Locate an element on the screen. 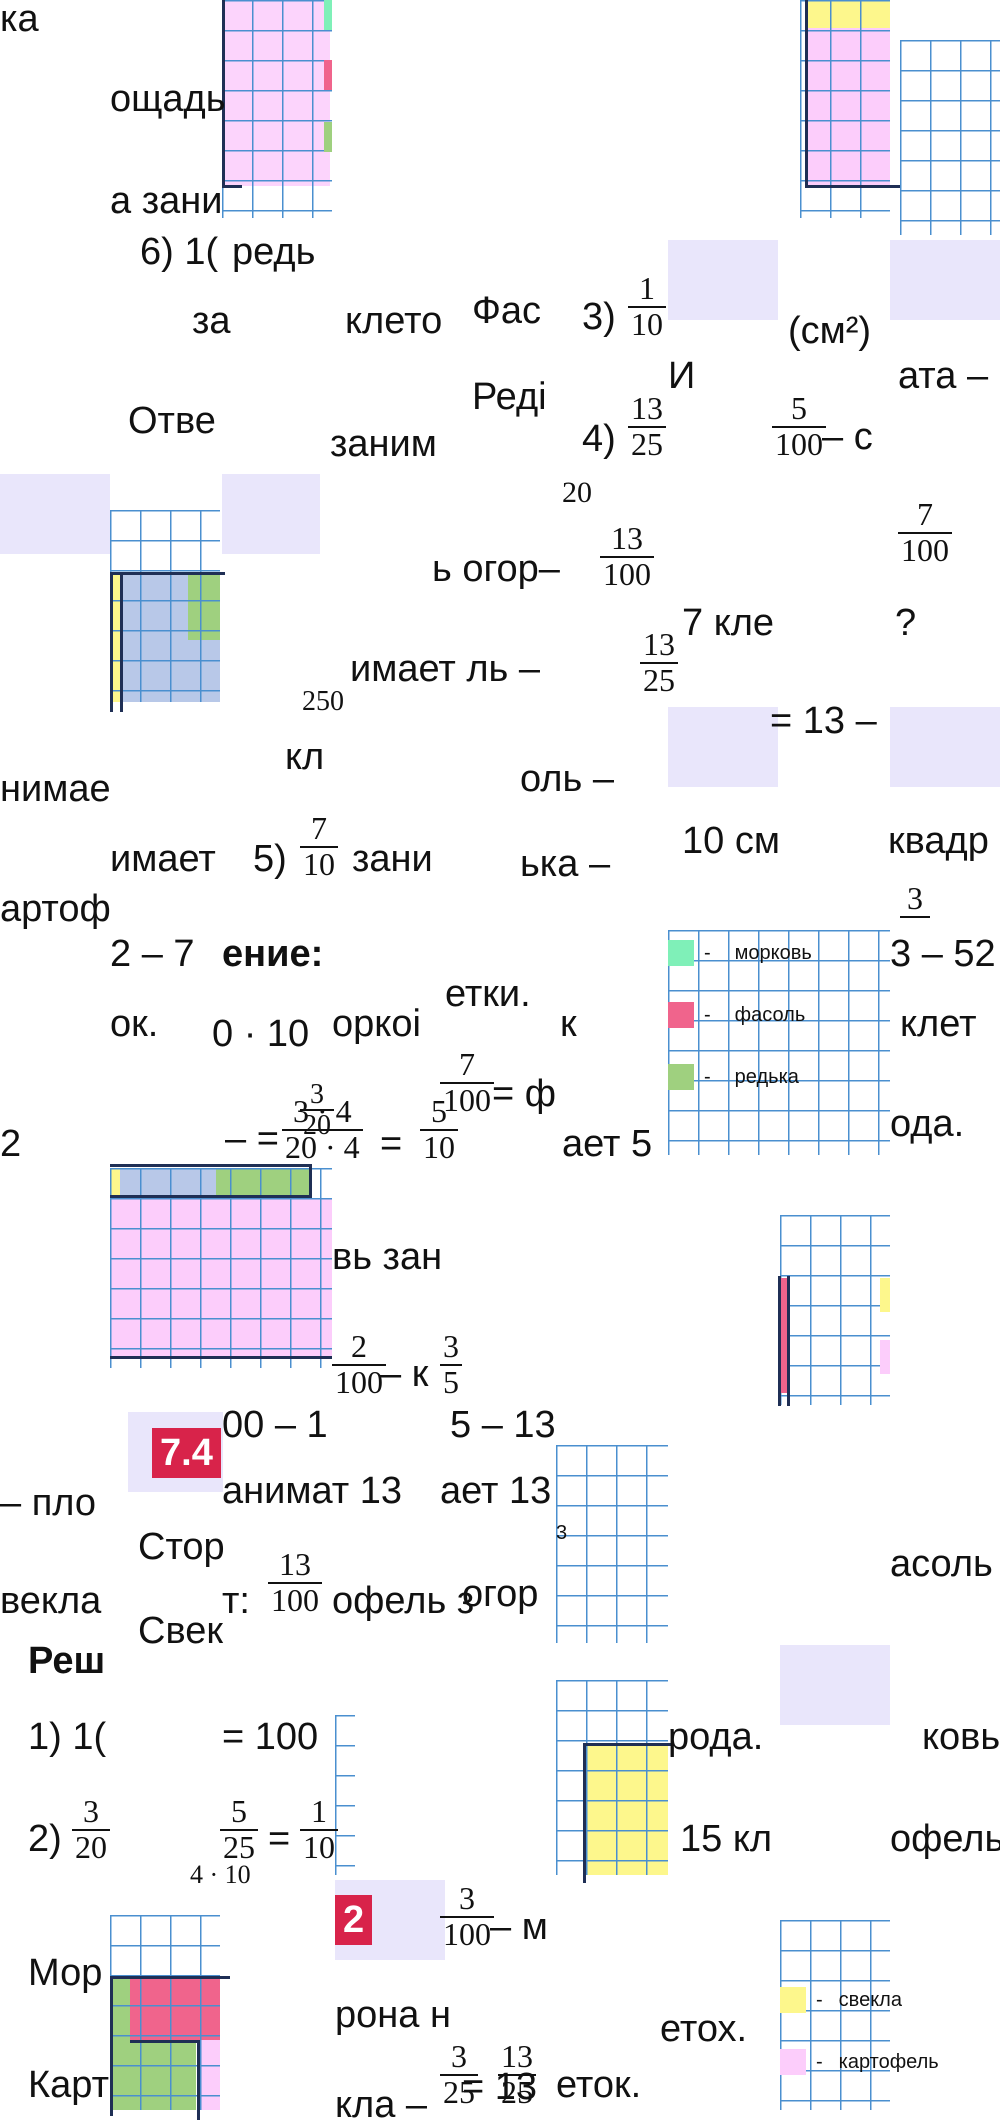  text-fragment: ощадь is located at coordinates (168, 99).